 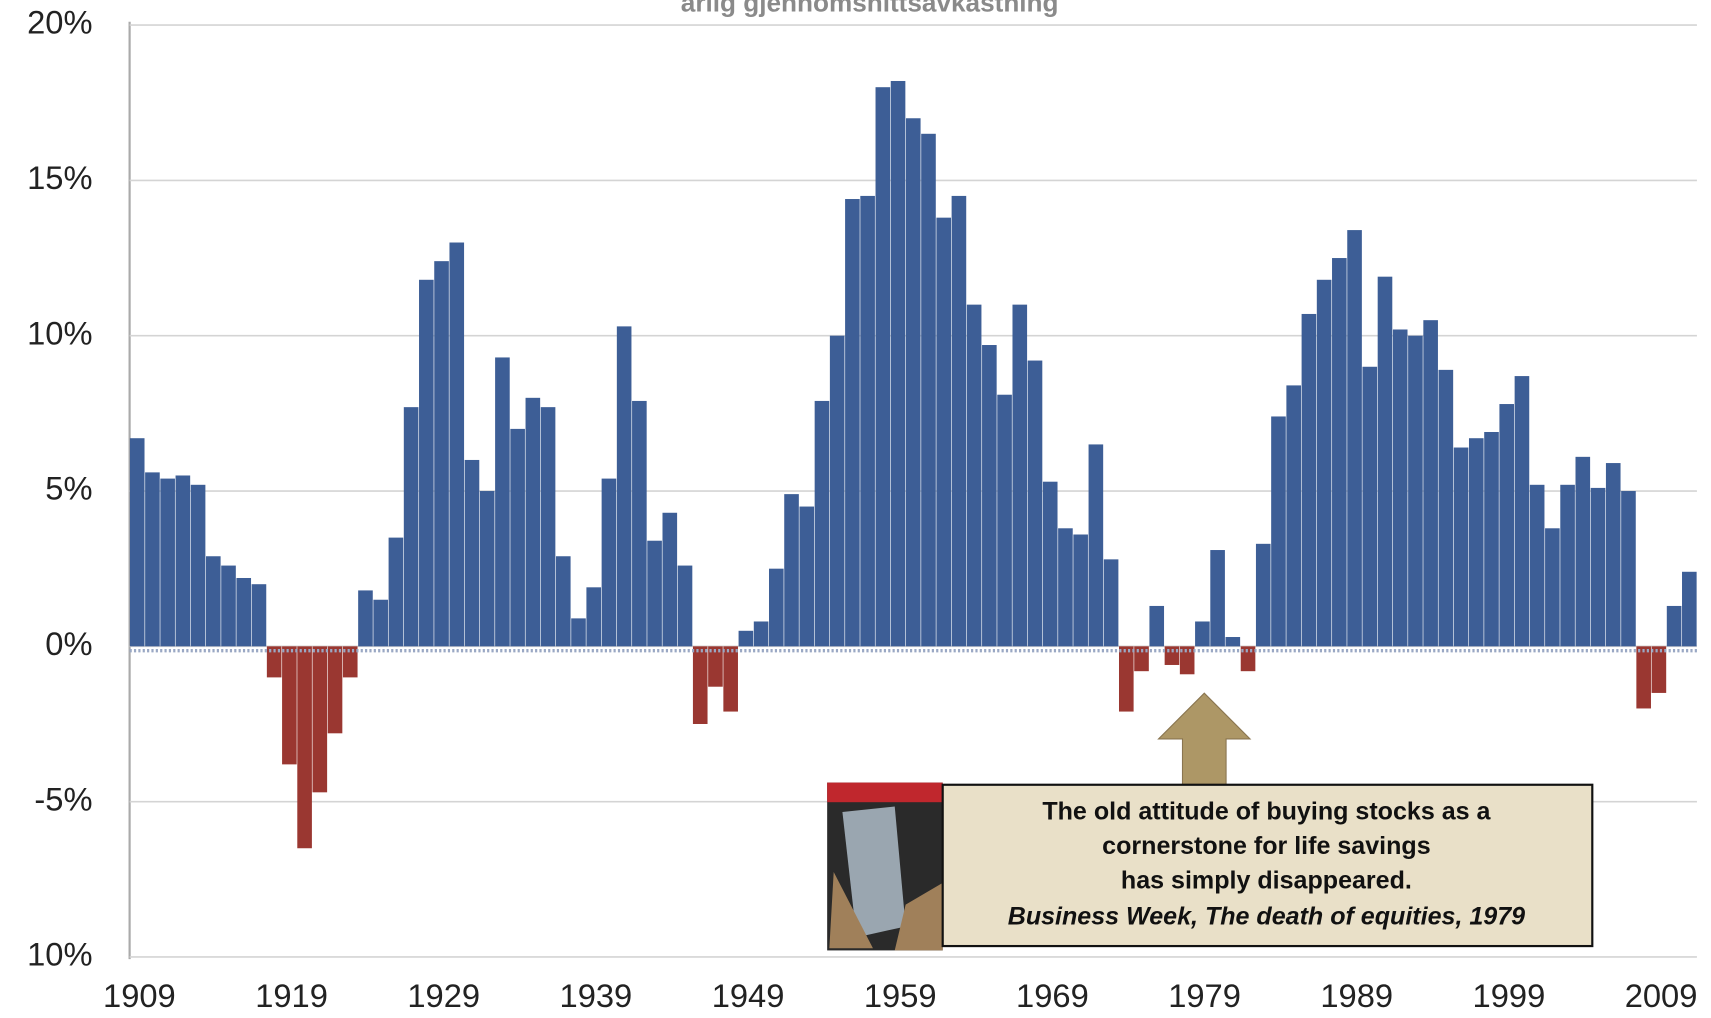 I want to click on cover-band, so click(x=885, y=792).